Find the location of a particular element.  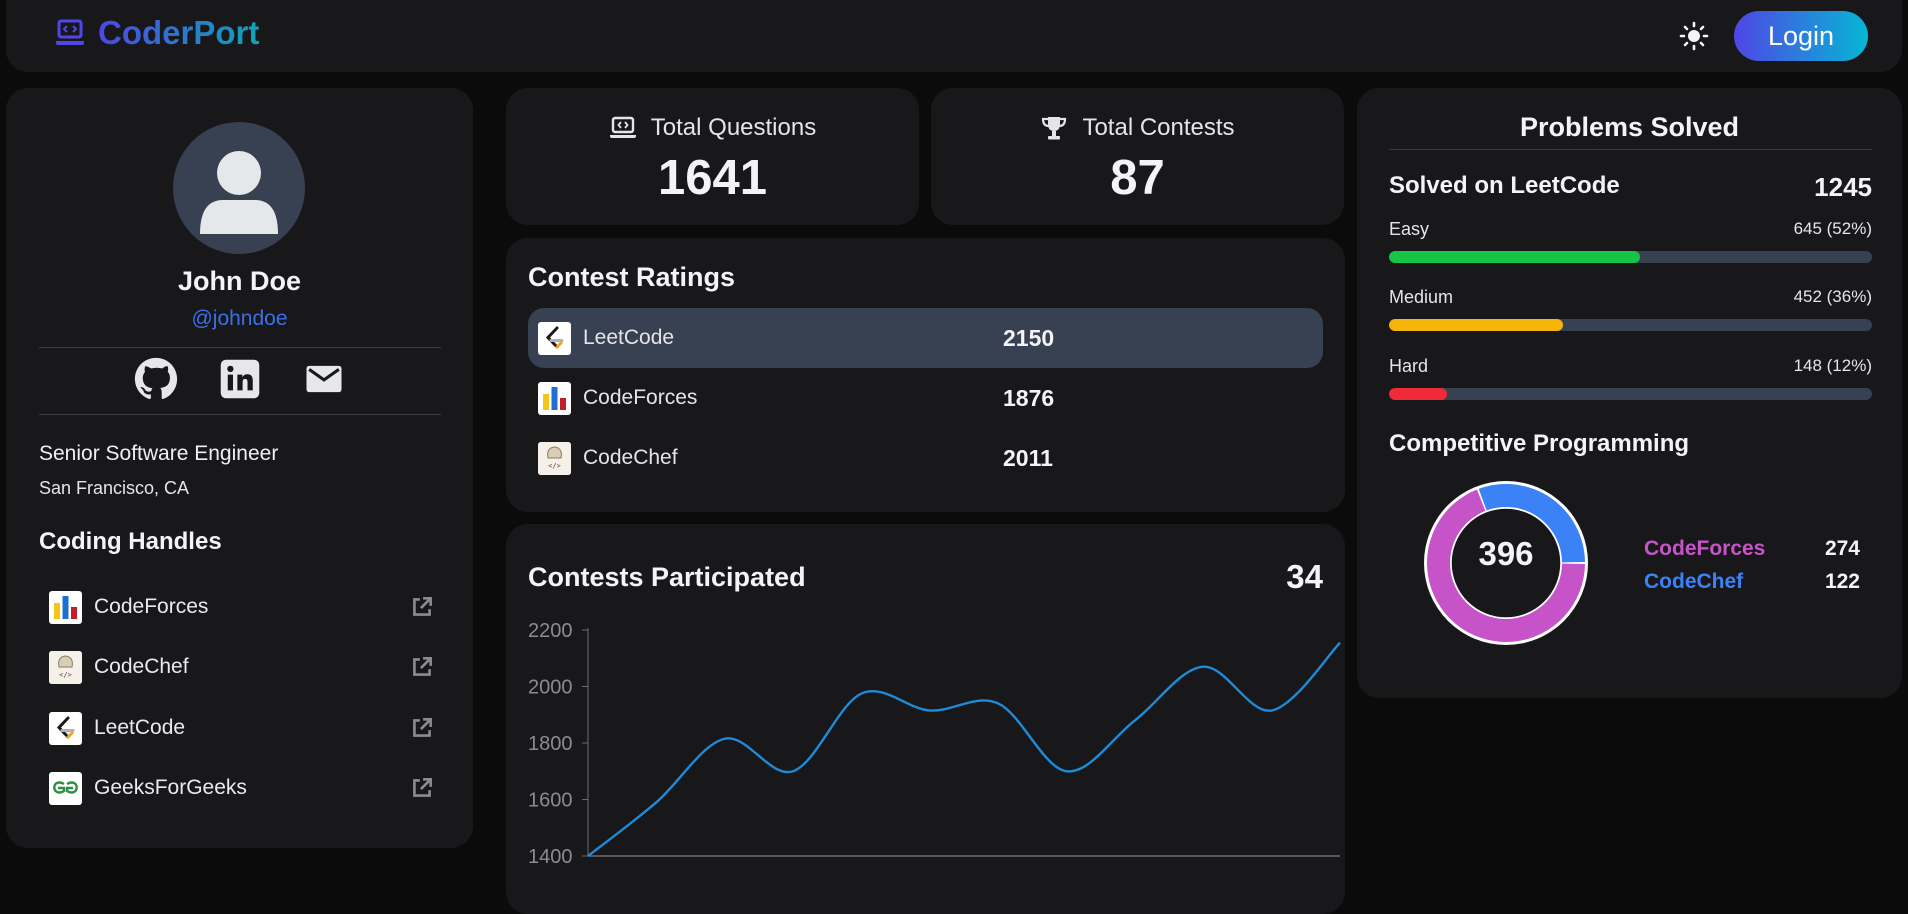

user-name: John Doe is located at coordinates (239, 281).